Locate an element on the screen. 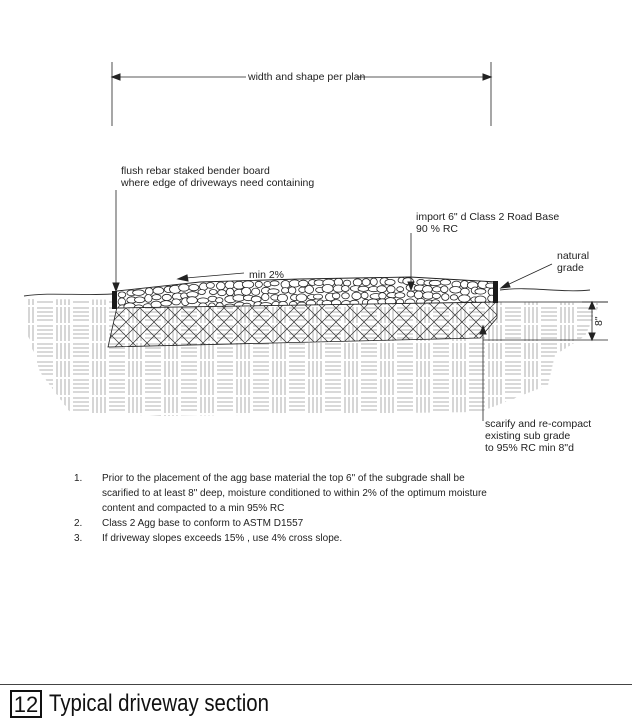 The height and width of the screenshot is (722, 632). bender-board-left is located at coordinates (114, 300).